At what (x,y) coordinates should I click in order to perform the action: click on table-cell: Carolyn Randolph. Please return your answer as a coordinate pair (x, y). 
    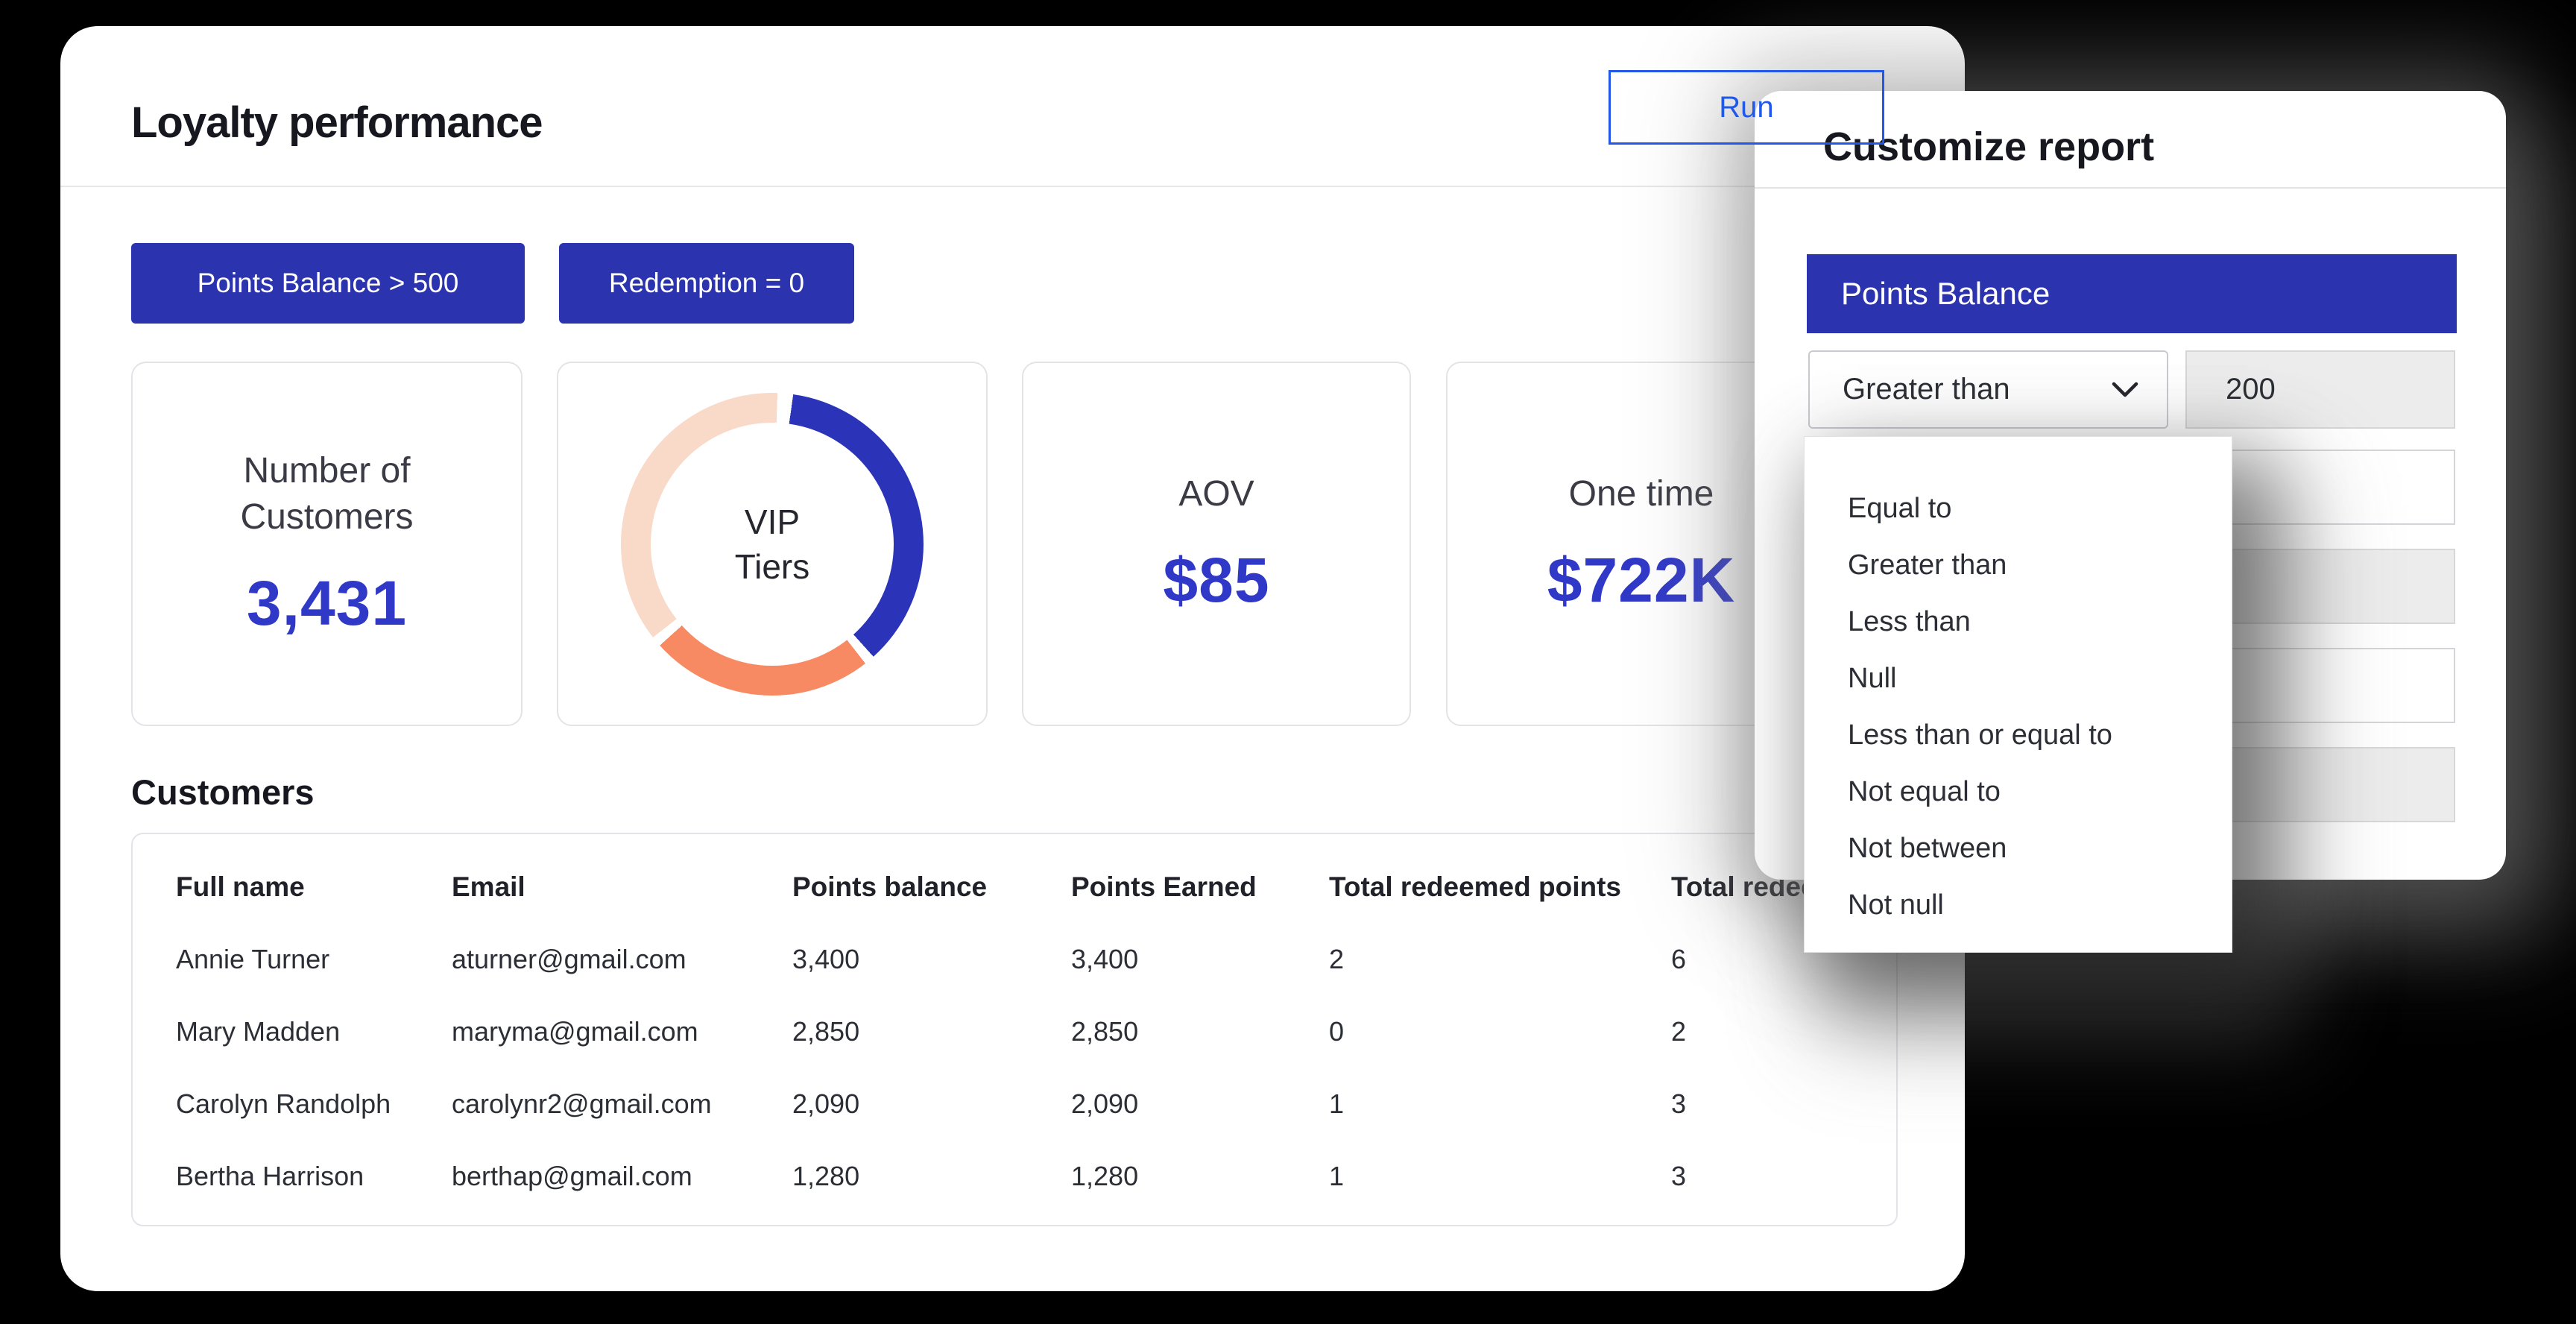
    Looking at the image, I should click on (283, 1103).